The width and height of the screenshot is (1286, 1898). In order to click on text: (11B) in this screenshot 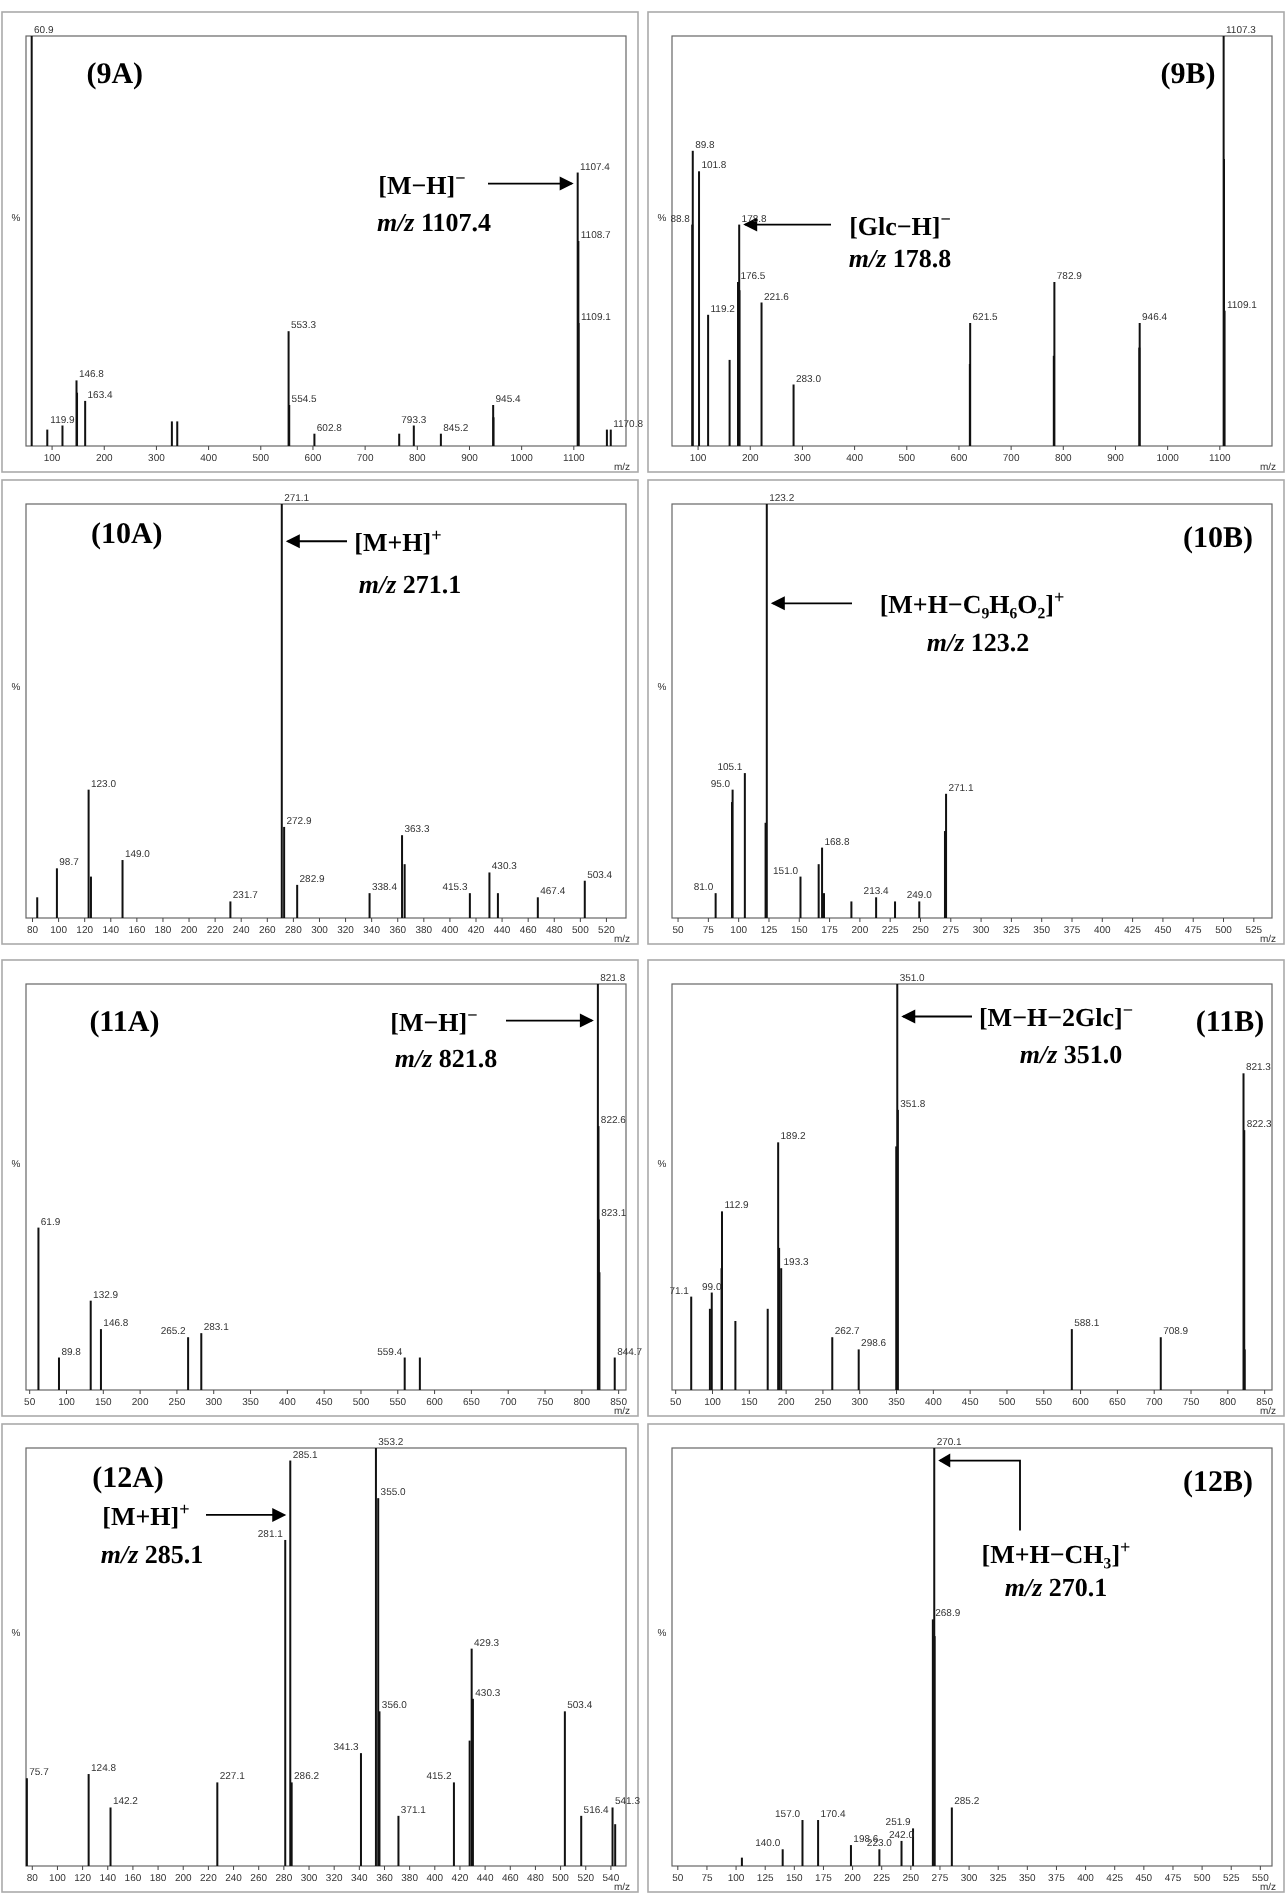, I will do `click(1230, 1022)`.